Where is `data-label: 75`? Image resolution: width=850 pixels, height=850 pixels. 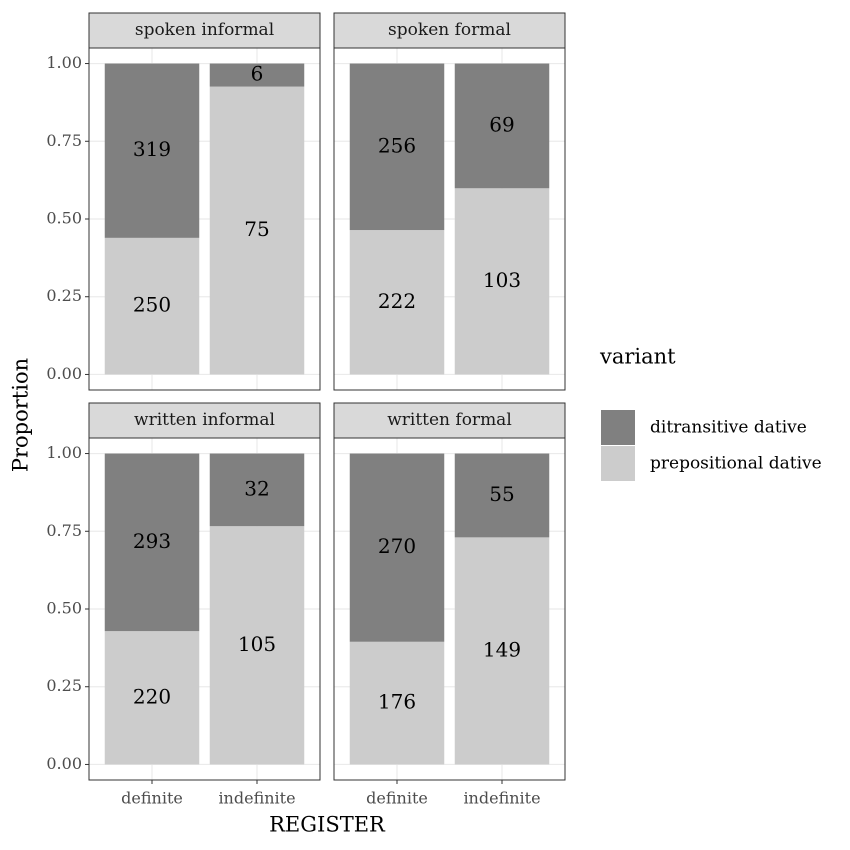 data-label: 75 is located at coordinates (256, 229).